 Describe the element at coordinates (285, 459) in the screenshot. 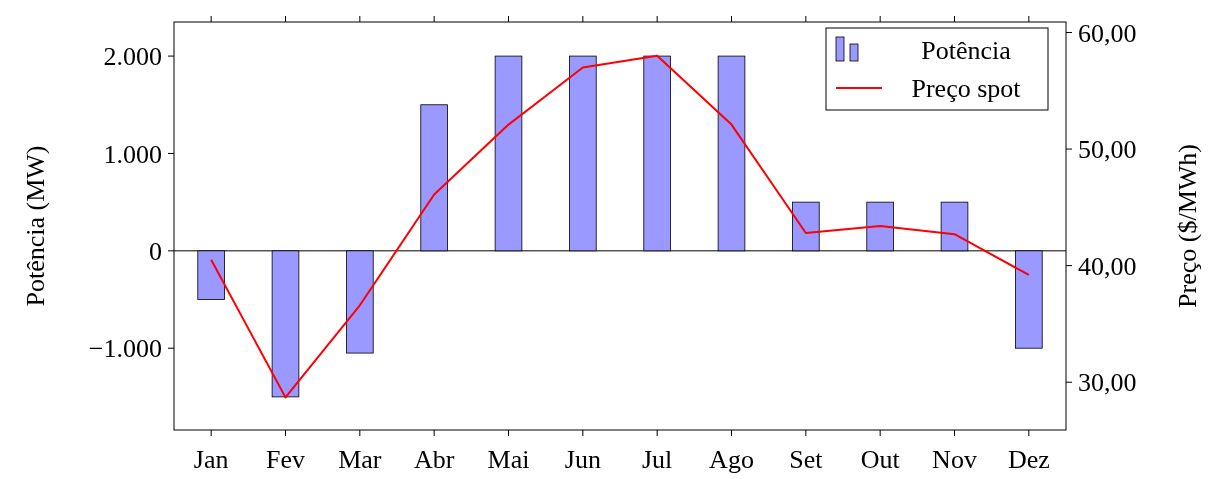

I see `x-tick-label: Fev` at that location.